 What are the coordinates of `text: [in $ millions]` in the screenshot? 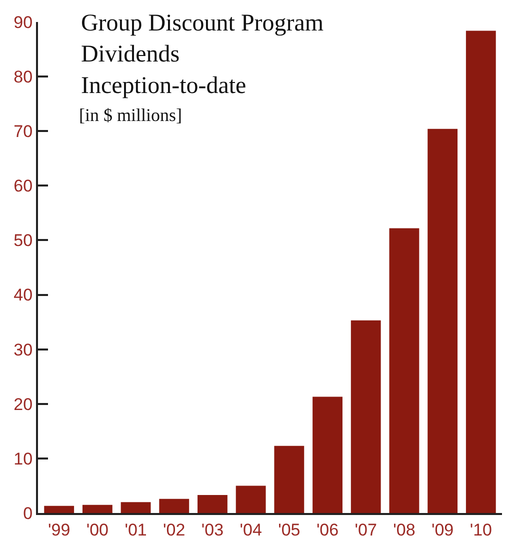 It's located at (130, 115).